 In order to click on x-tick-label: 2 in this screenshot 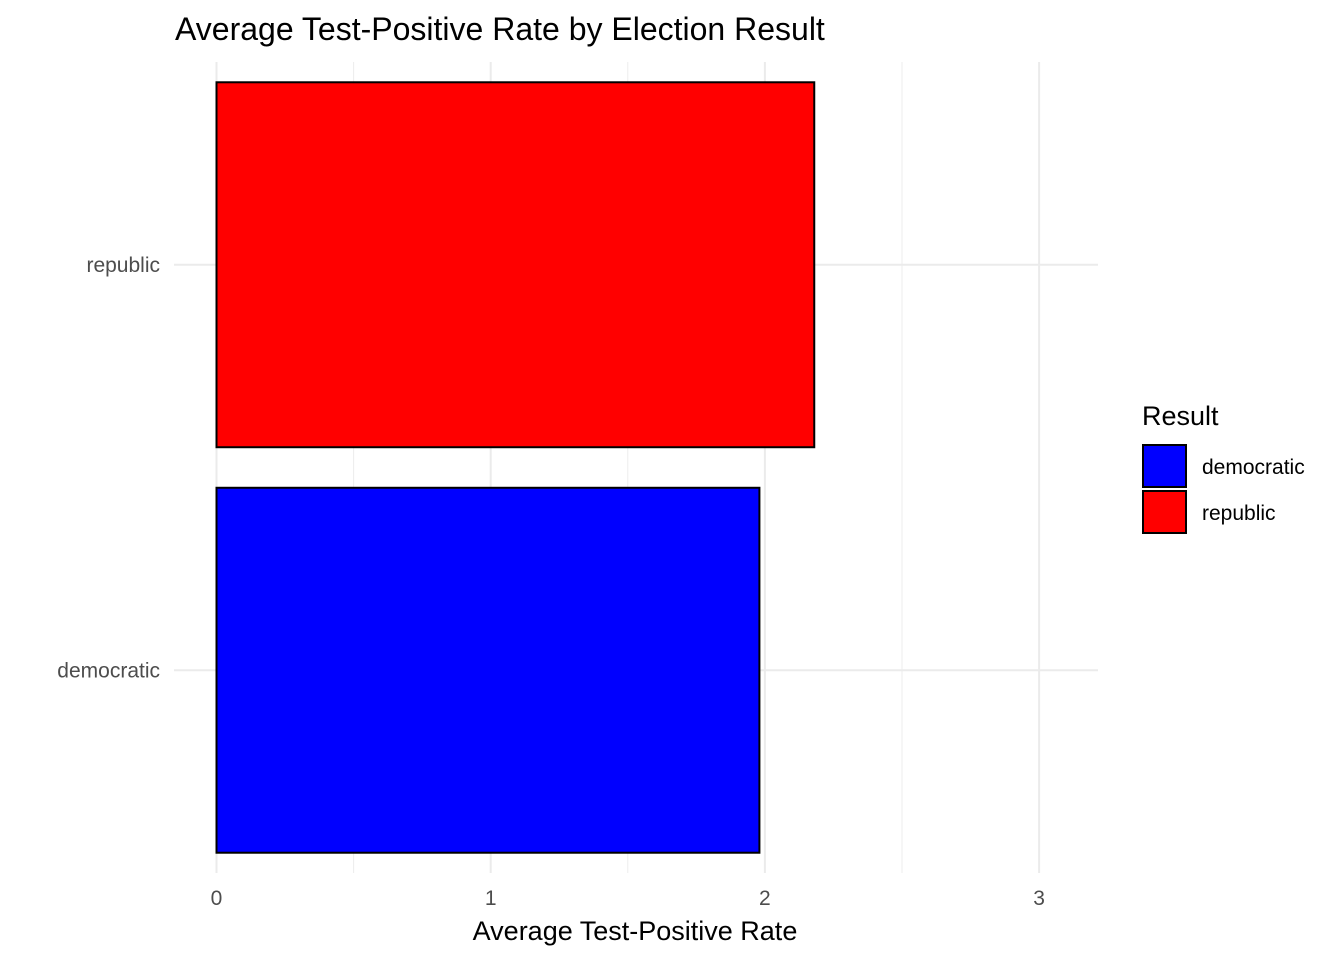, I will do `click(765, 898)`.